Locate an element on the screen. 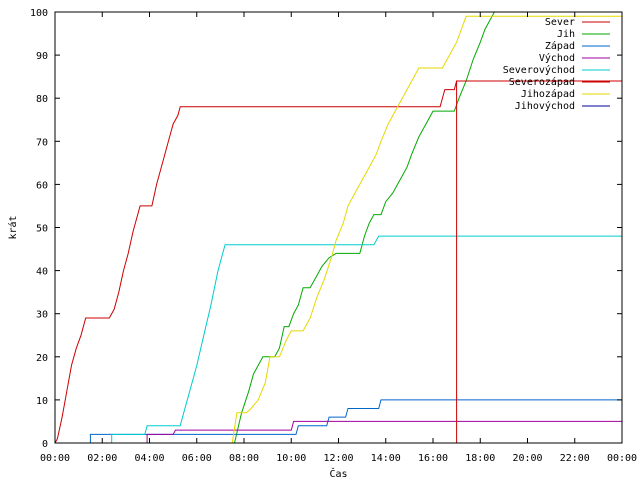 The image size is (640, 480). y-tick-label: 100 is located at coordinates (39, 13).